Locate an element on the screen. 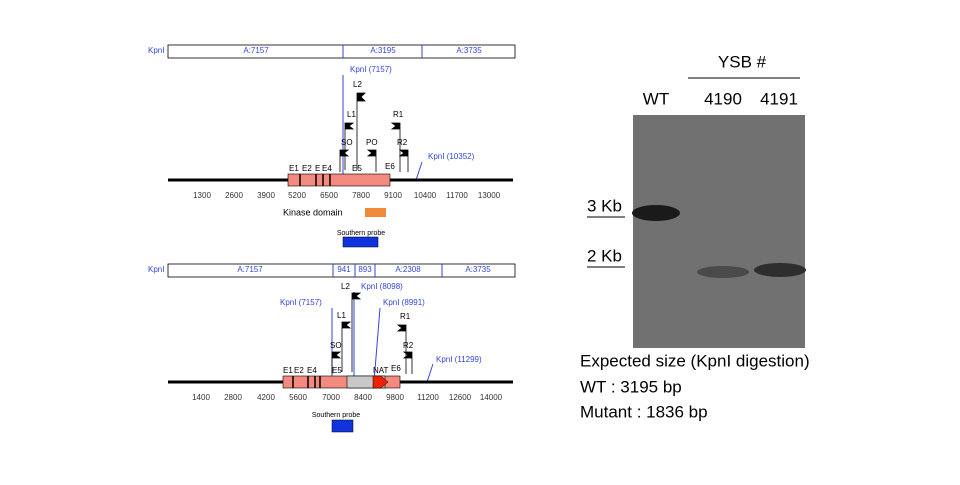  primer-label: PO is located at coordinates (372, 142).